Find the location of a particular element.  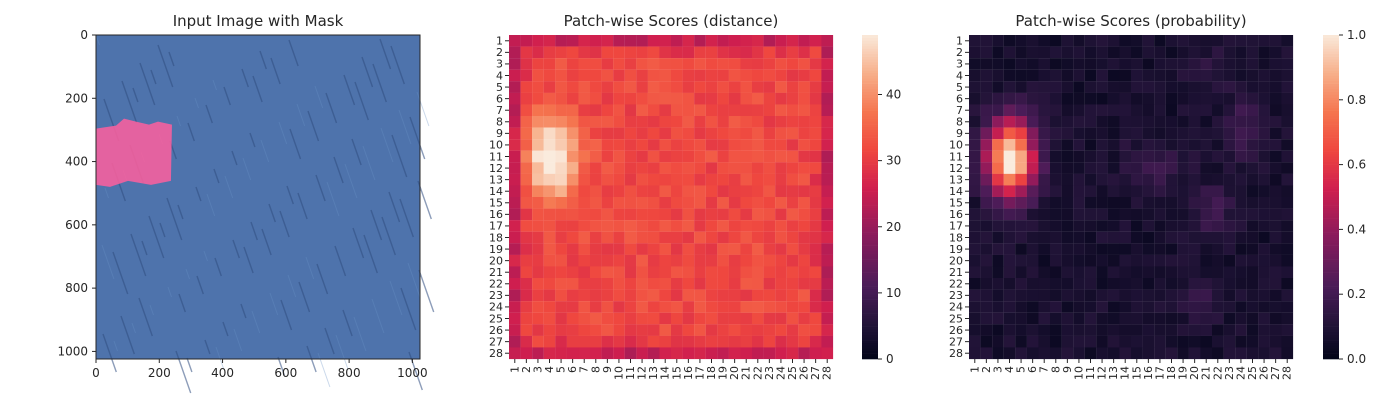

col-tick-label: 22 is located at coordinates (757, 373).